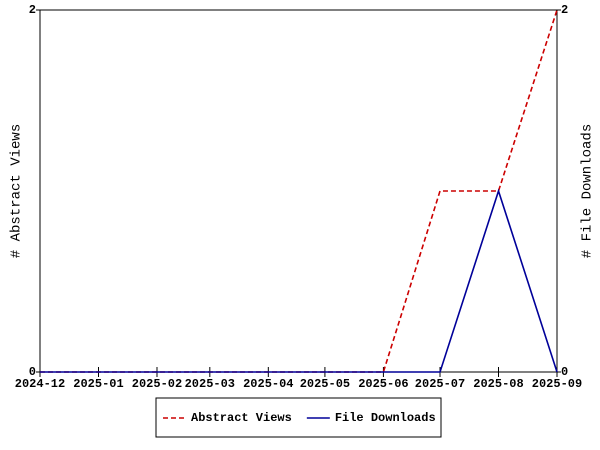 This screenshot has width=600, height=450. Describe the element at coordinates (588, 191) in the screenshot. I see `y2-axis-label: # File Downloads` at that location.